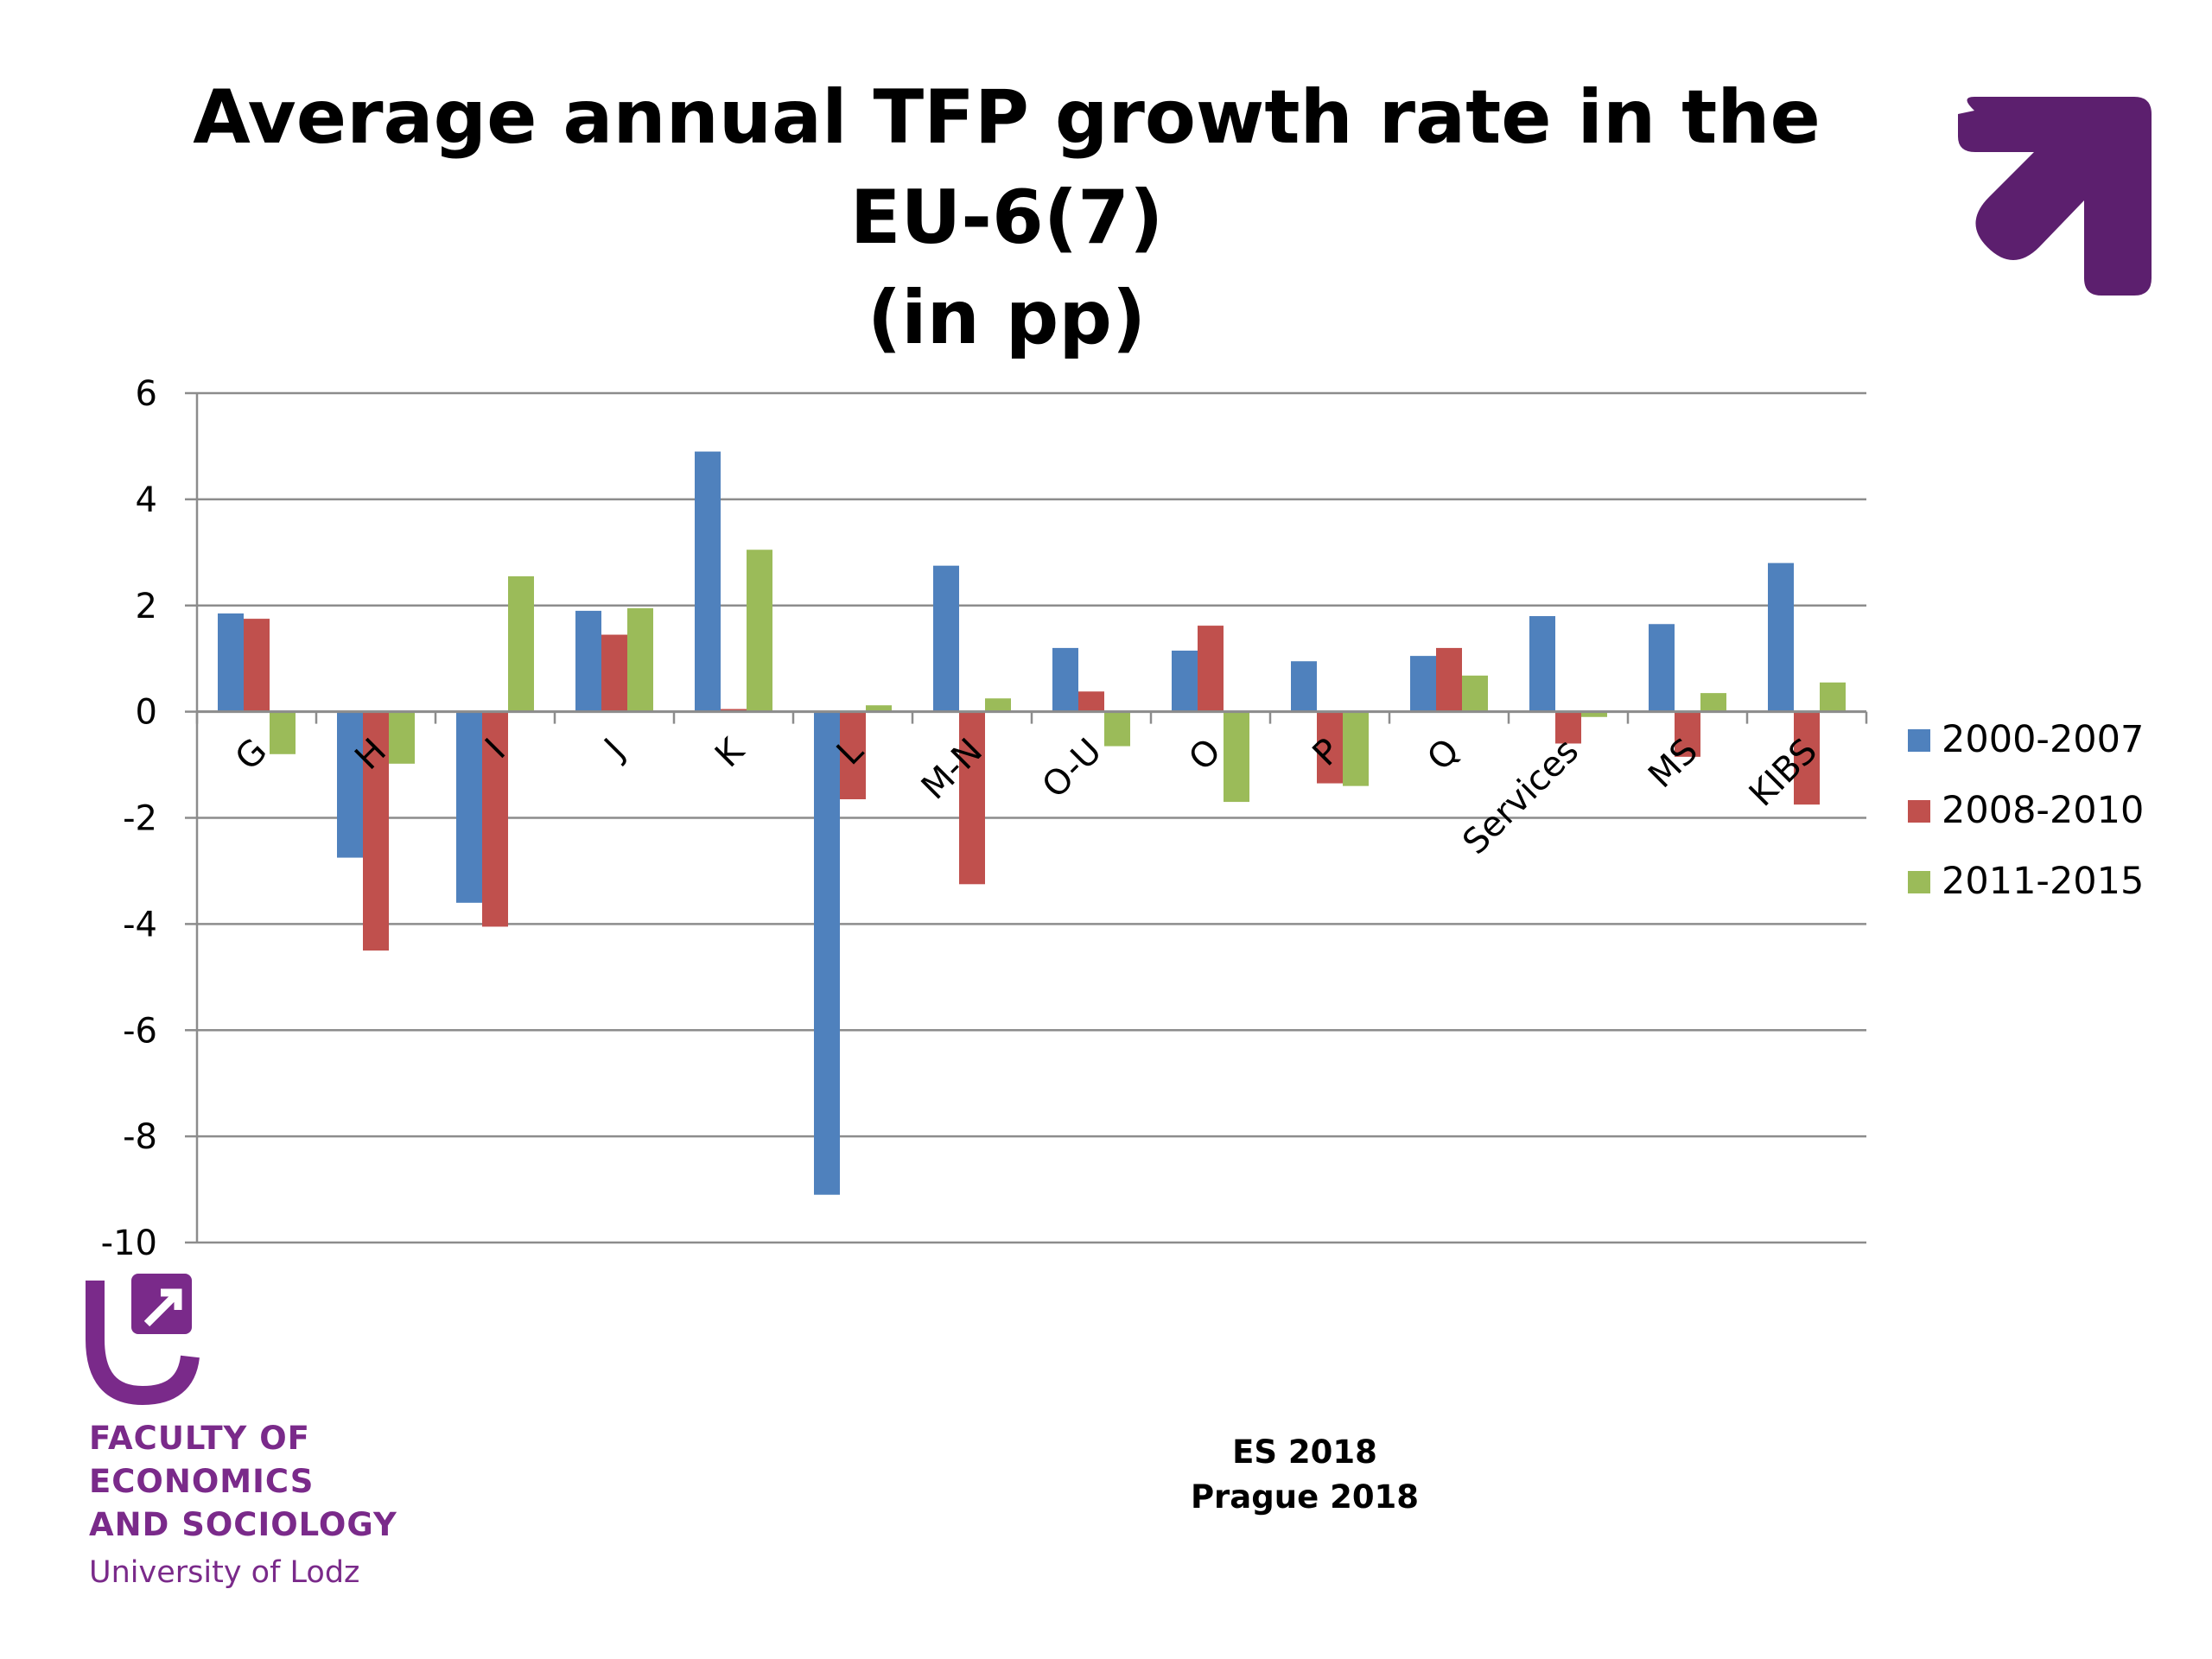 Image resolution: width=2212 pixels, height=1659 pixels. What do you see at coordinates (140, 1137) in the screenshot?
I see `y-tick-label: -8` at bounding box center [140, 1137].